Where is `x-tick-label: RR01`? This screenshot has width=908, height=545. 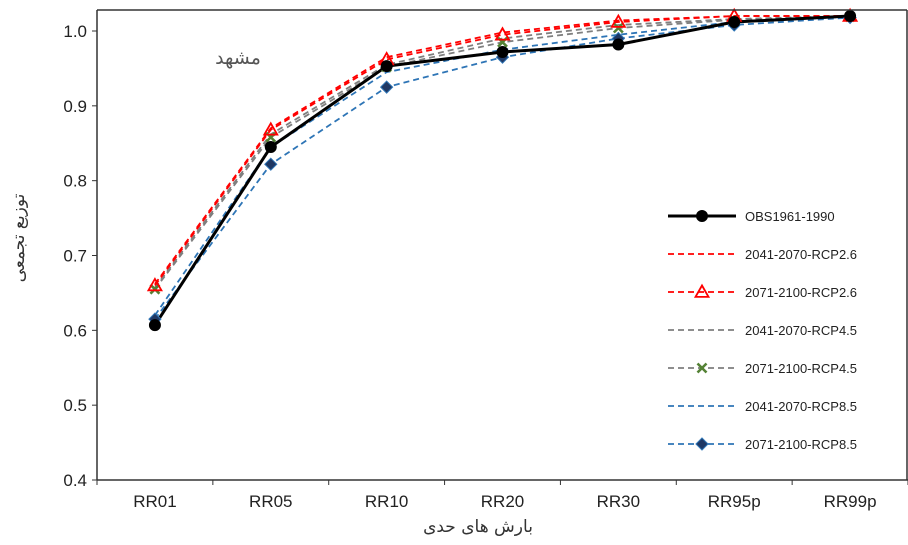
x-tick-label: RR01 is located at coordinates (154, 501).